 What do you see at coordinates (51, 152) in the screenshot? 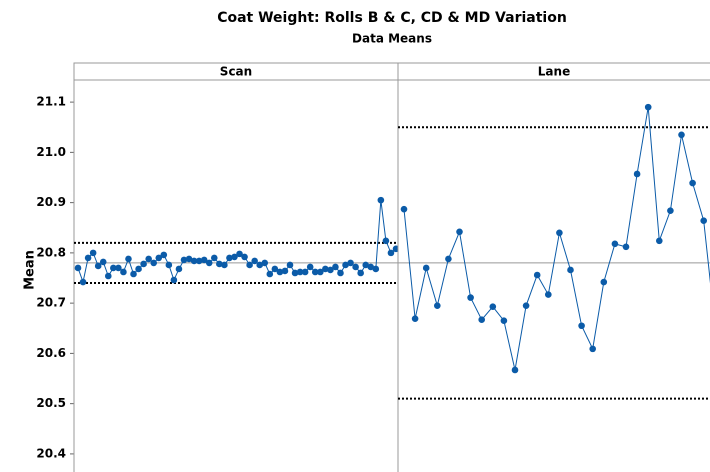
I see `y-tick-label: 21.0` at bounding box center [51, 152].